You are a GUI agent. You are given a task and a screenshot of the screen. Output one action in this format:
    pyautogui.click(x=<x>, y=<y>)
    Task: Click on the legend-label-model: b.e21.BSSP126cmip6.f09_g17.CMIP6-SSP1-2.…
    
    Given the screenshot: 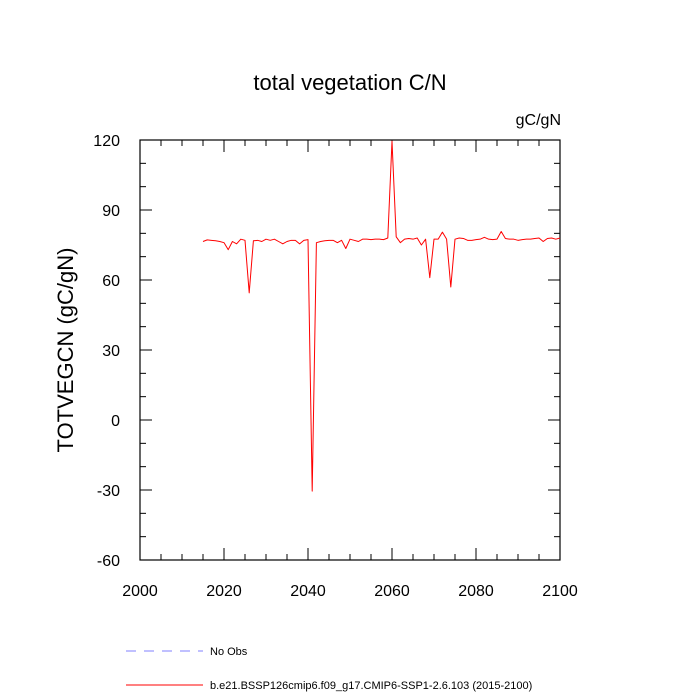 What is the action you would take?
    pyautogui.click(x=371, y=686)
    